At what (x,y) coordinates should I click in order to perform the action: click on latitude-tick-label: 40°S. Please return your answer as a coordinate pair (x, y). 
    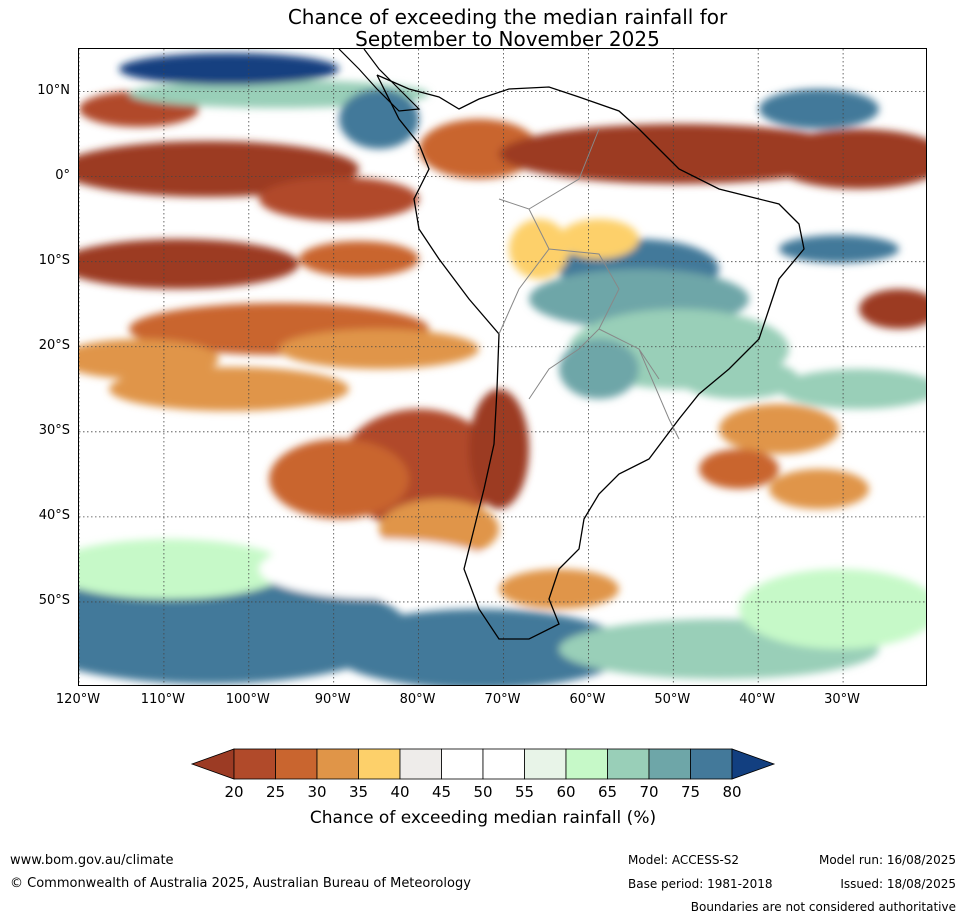
    Looking at the image, I should click on (54, 515).